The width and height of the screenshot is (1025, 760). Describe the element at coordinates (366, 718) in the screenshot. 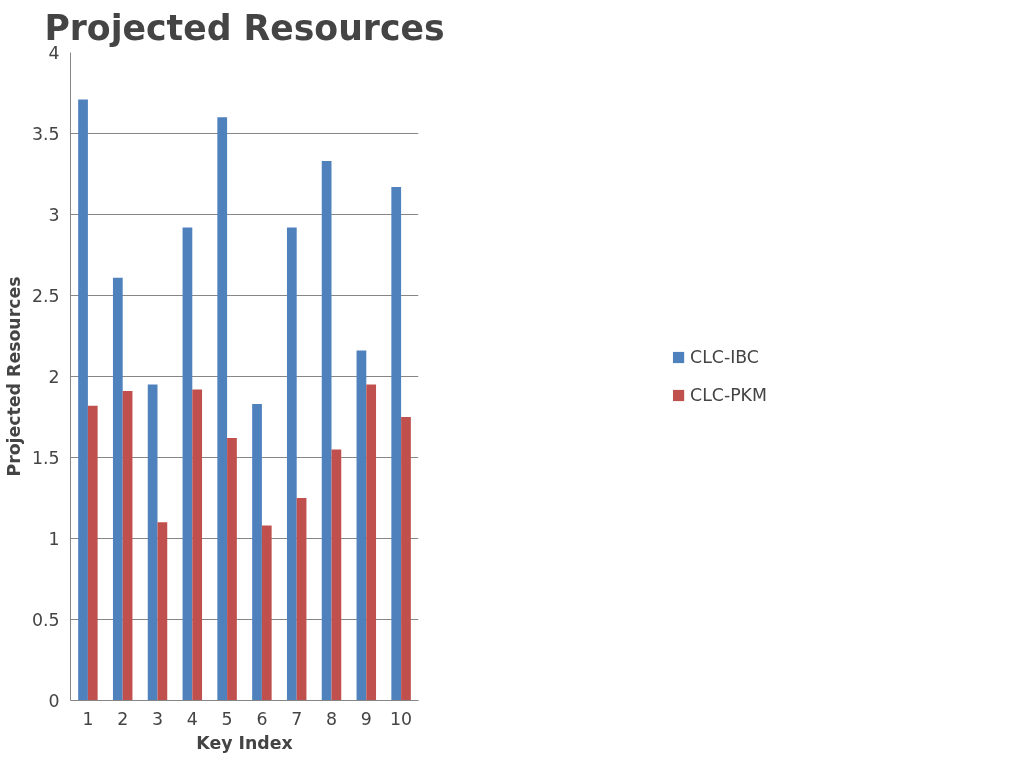

I see `x-tick-label: 9` at that location.